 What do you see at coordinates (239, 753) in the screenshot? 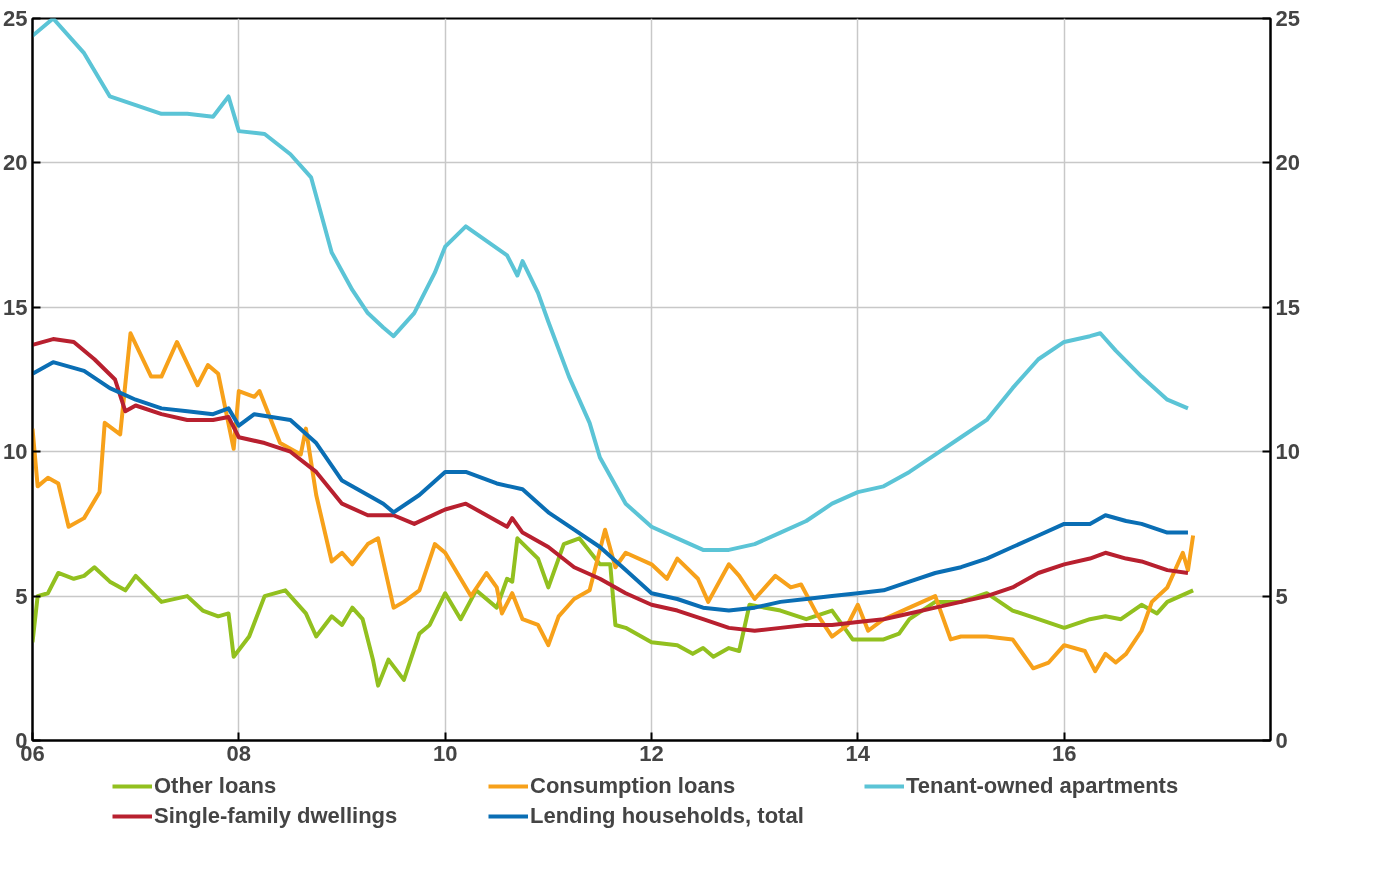
I see `x-tick-label: 08` at bounding box center [239, 753].